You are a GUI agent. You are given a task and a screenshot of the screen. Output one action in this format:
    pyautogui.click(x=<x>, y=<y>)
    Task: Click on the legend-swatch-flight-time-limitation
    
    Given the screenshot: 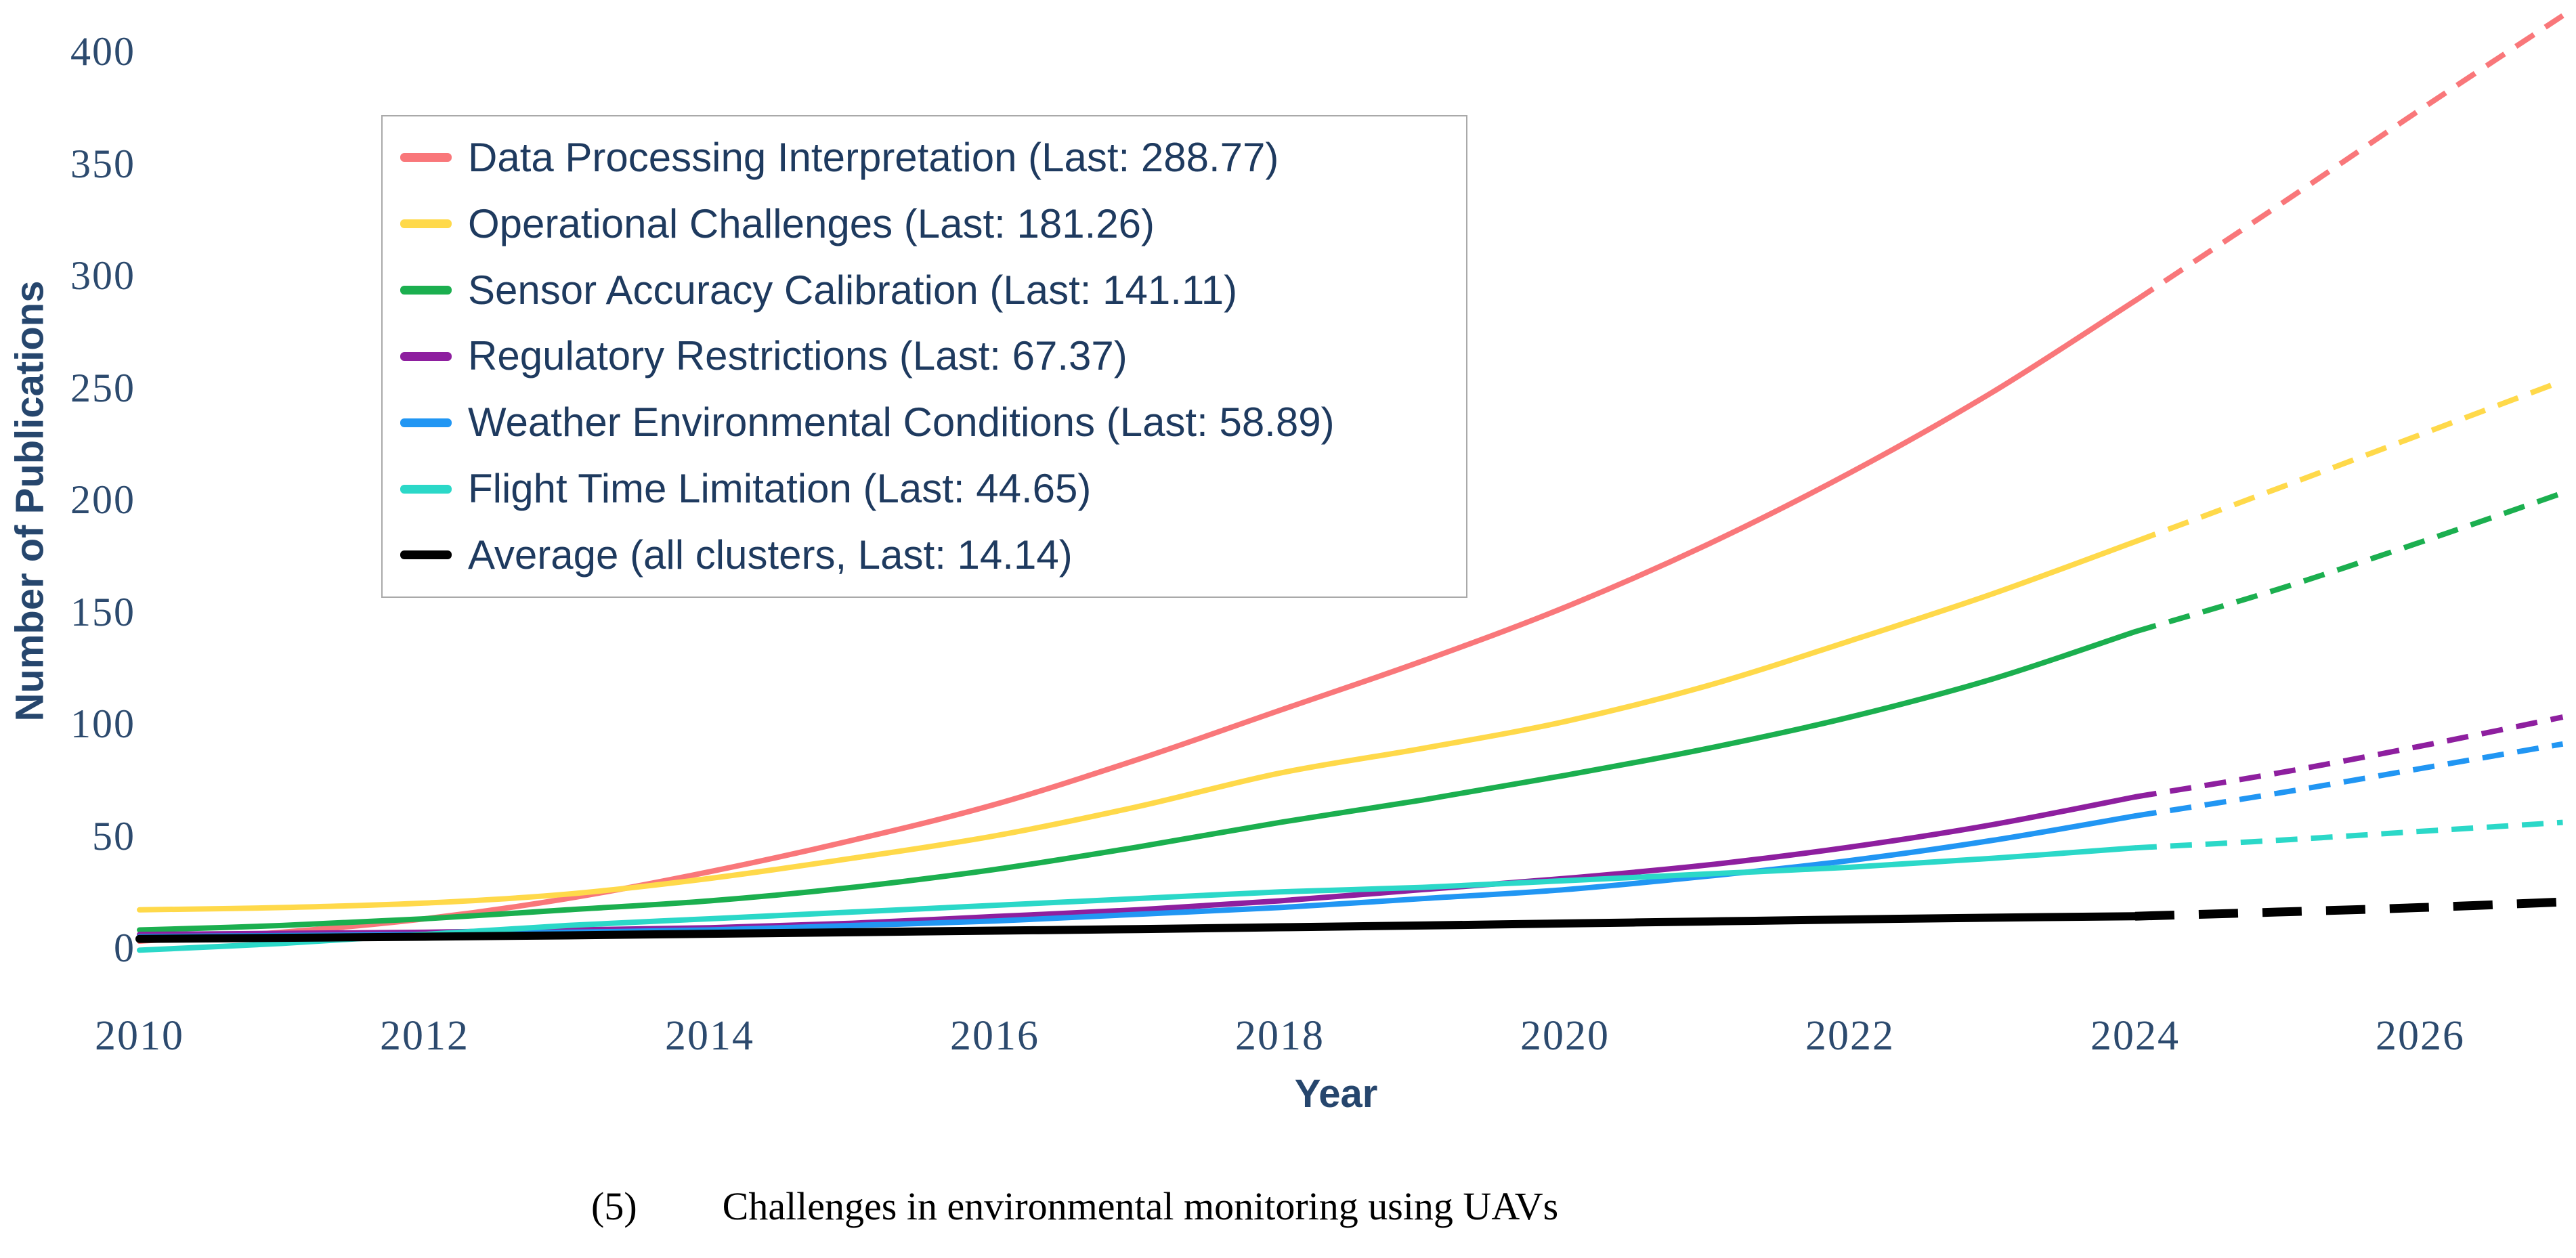 What is the action you would take?
    pyautogui.click(x=426, y=489)
    